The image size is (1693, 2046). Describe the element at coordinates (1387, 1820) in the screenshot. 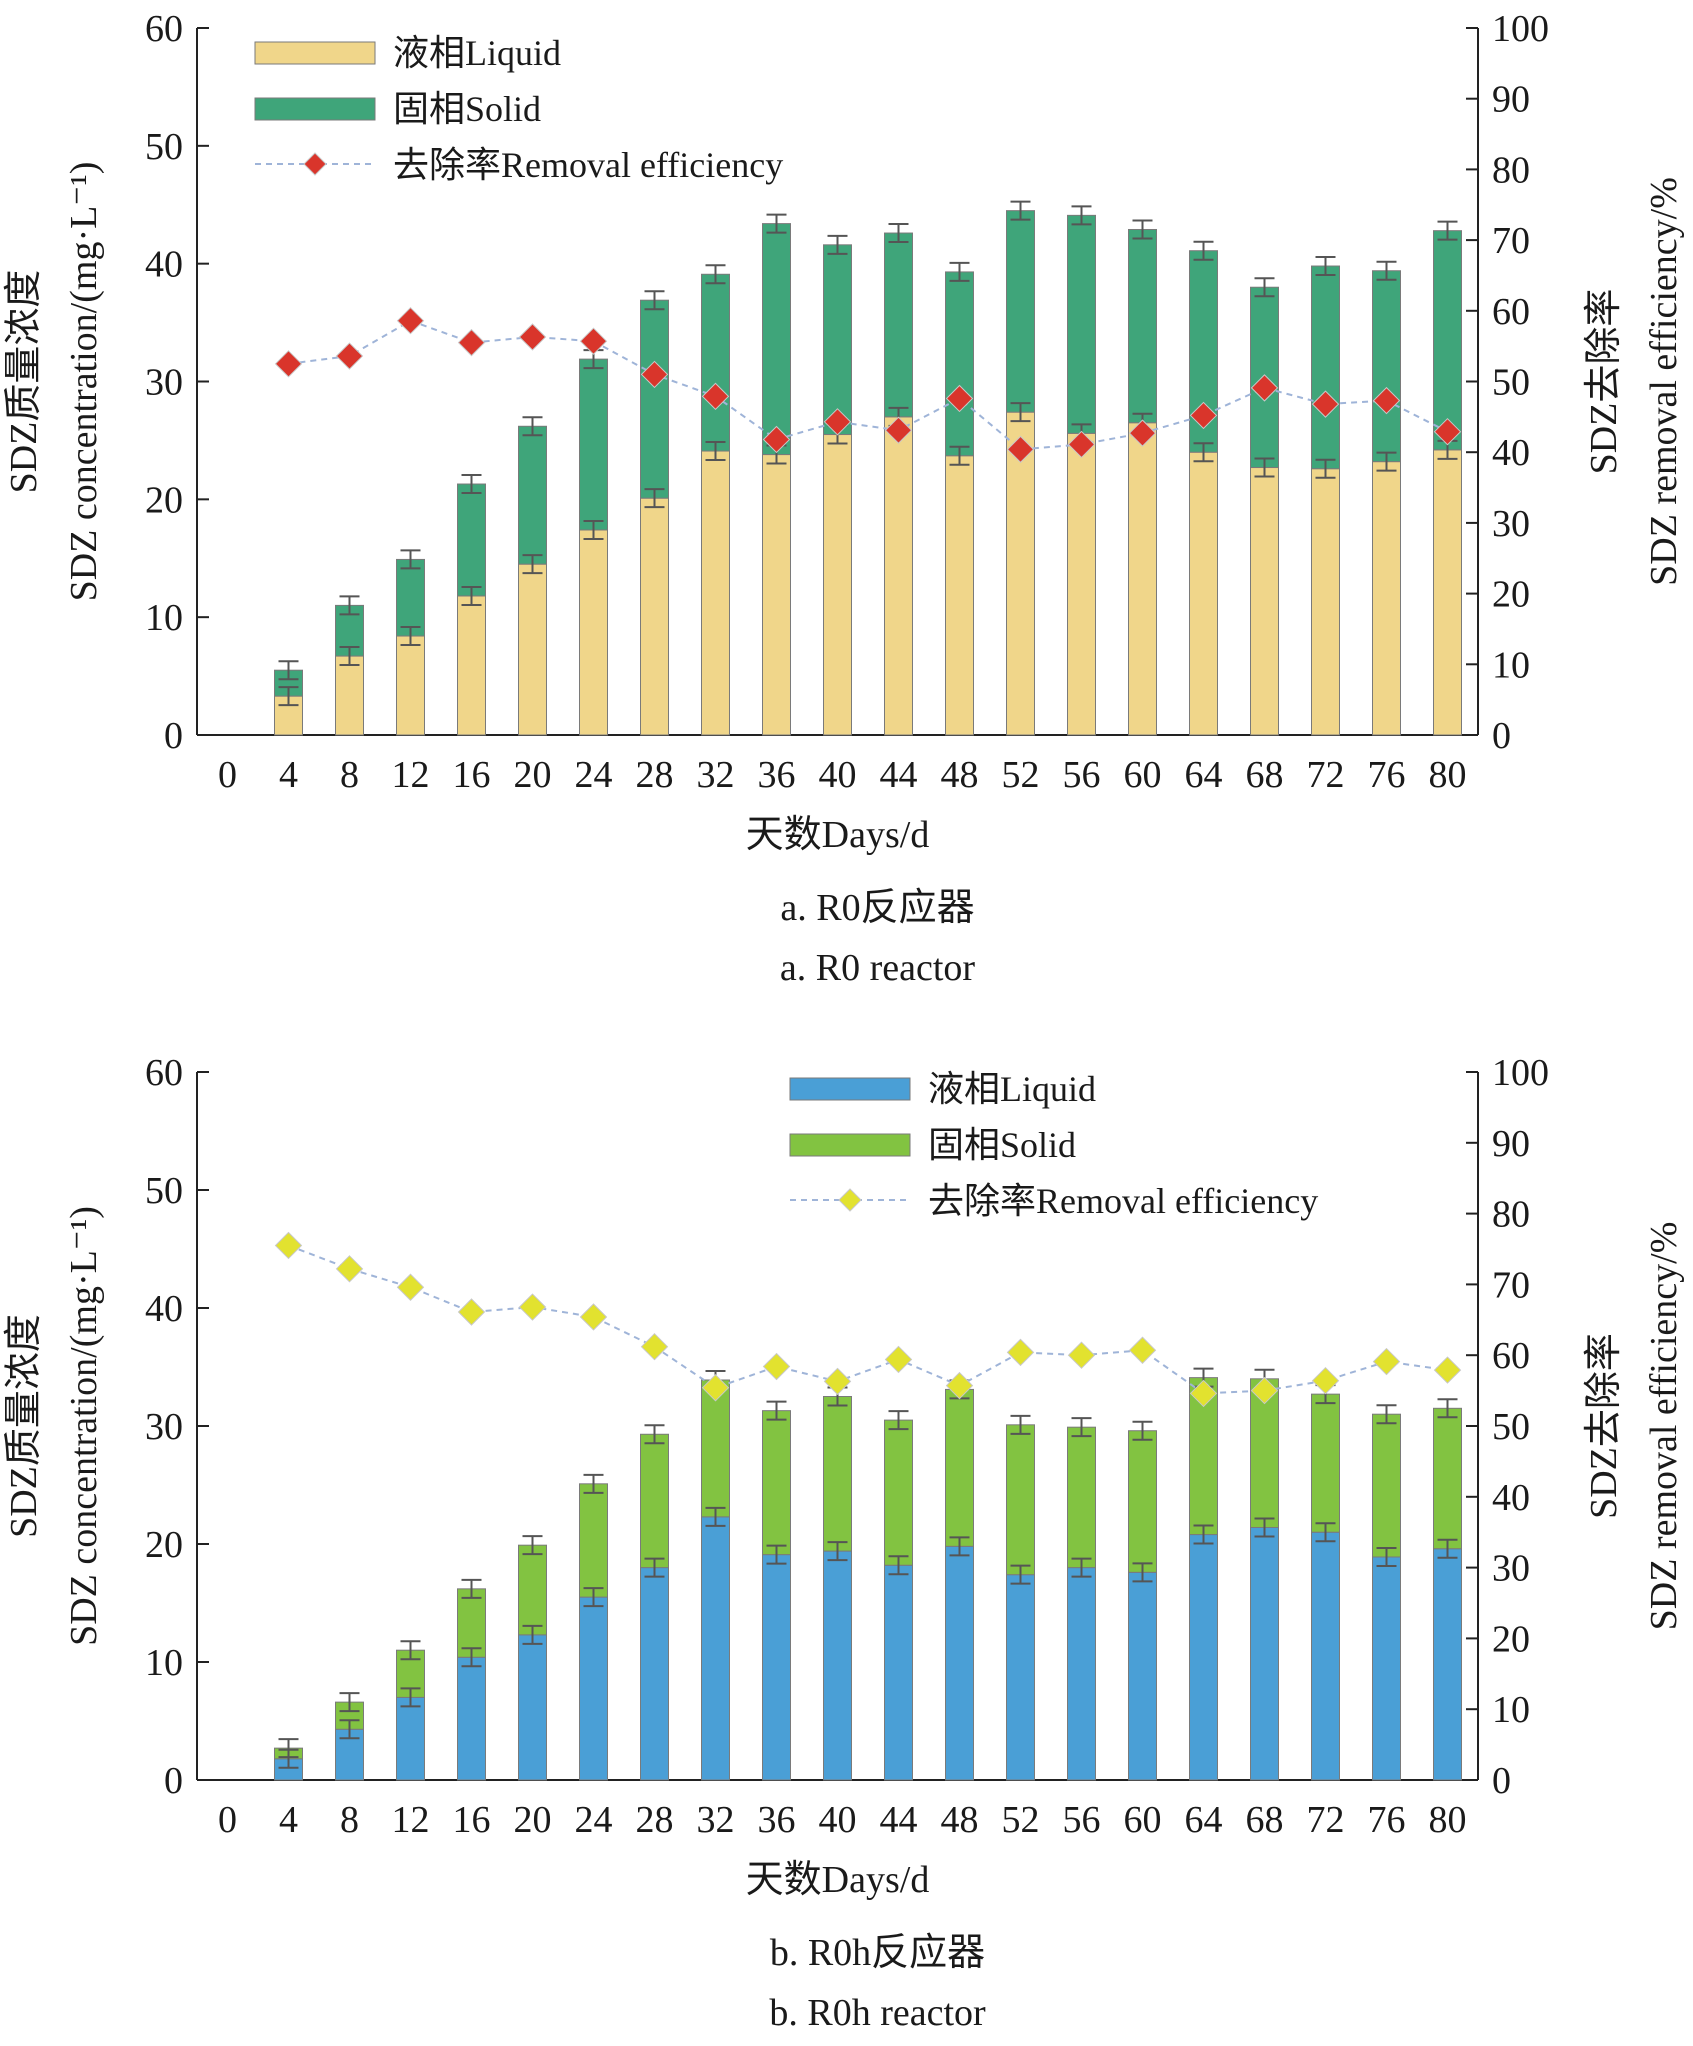

I see `x-tick-label: 76` at that location.